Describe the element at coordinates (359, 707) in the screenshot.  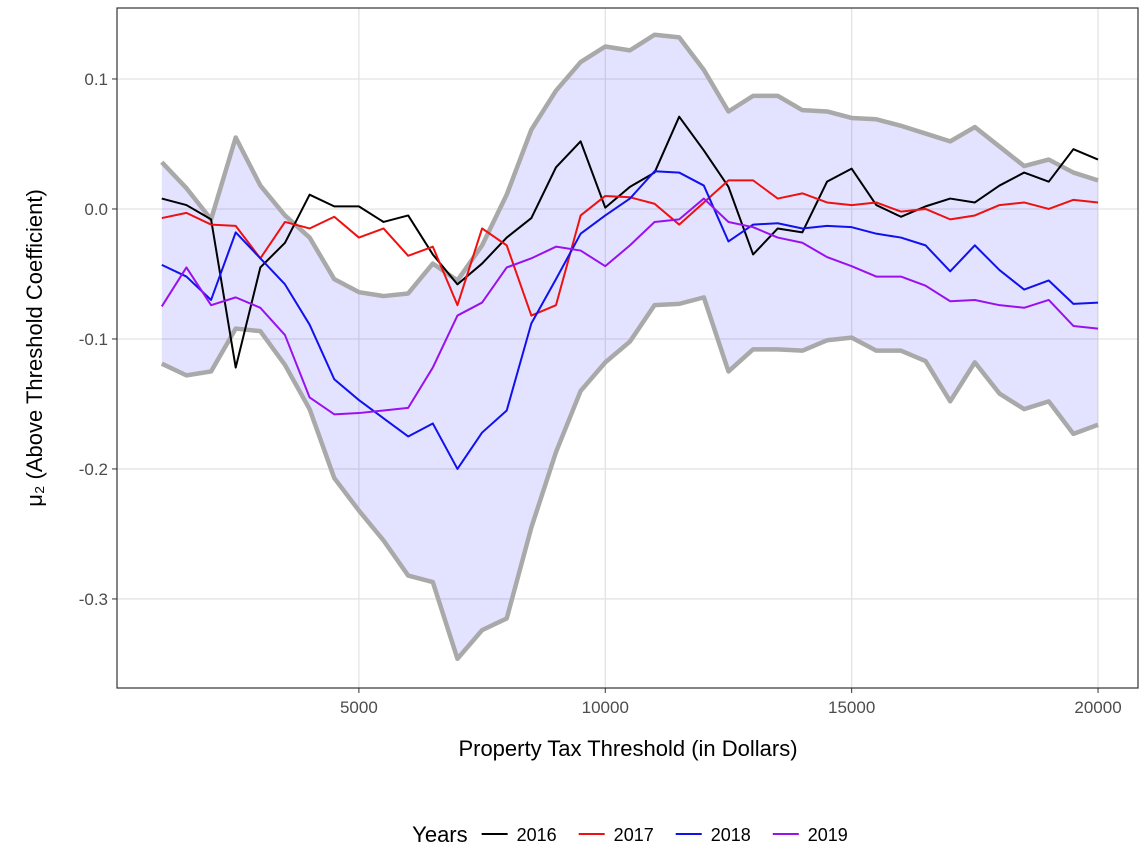
I see `x-tick-label: 5000` at that location.